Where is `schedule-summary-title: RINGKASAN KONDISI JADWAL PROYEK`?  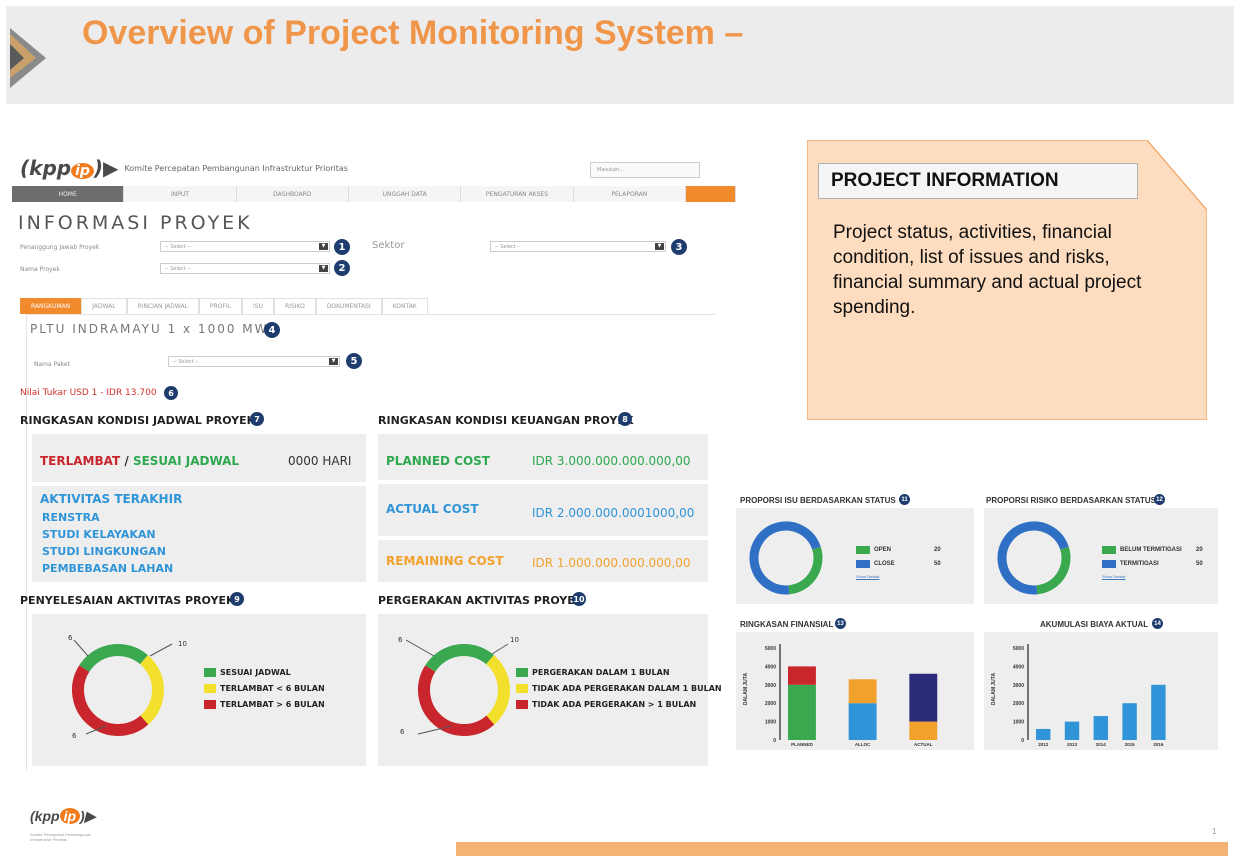 schedule-summary-title: RINGKASAN KONDISI JADWAL PROYEK is located at coordinates (138, 420).